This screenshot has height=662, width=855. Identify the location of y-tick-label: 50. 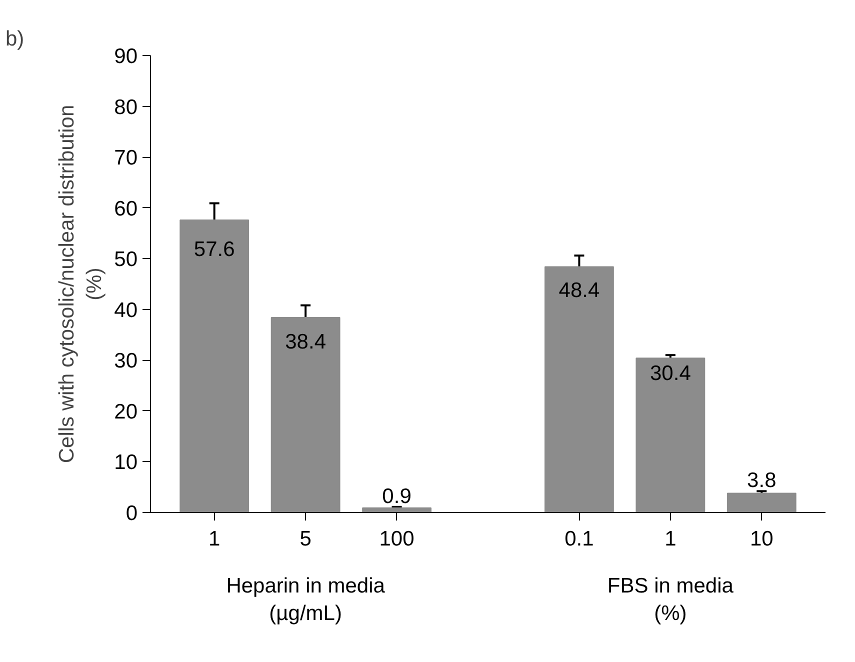
(126, 260).